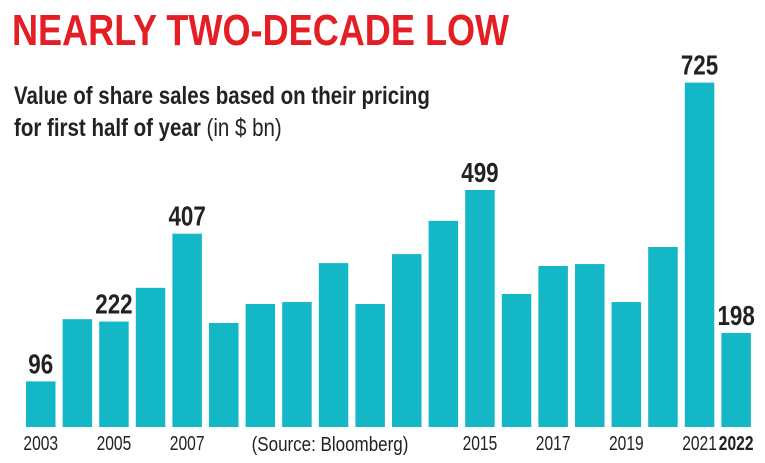 This screenshot has height=463, width=765. Describe the element at coordinates (370, 365) in the screenshot. I see `bar-2012` at that location.